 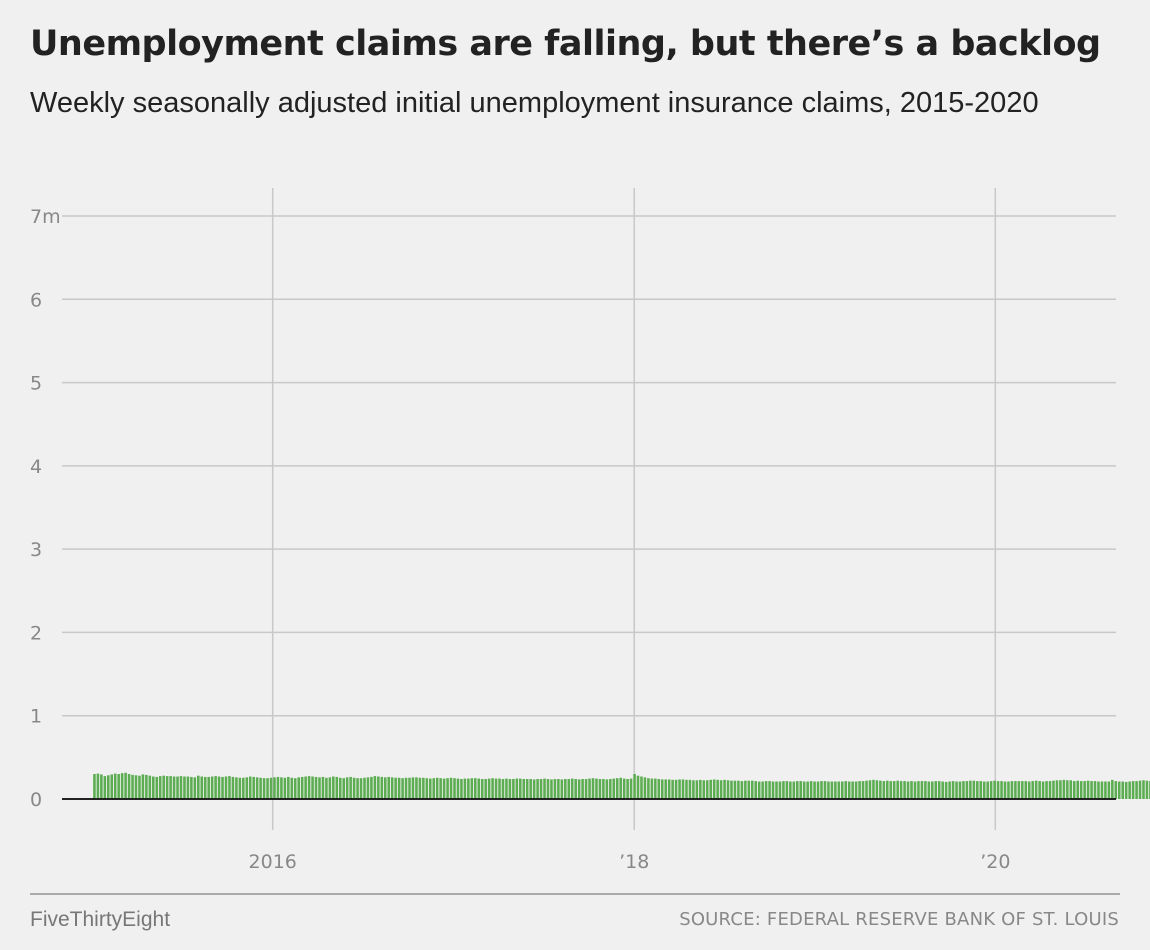 I want to click on y-tick-label: 7m, so click(x=45, y=217).